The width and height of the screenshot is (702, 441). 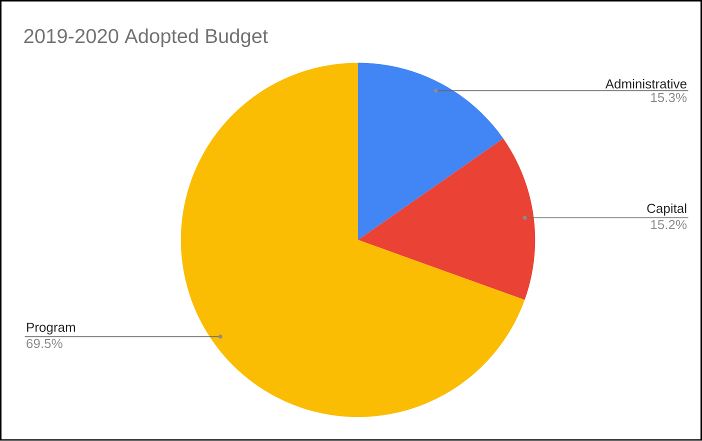 I want to click on slice-label: Program, so click(x=51, y=328).